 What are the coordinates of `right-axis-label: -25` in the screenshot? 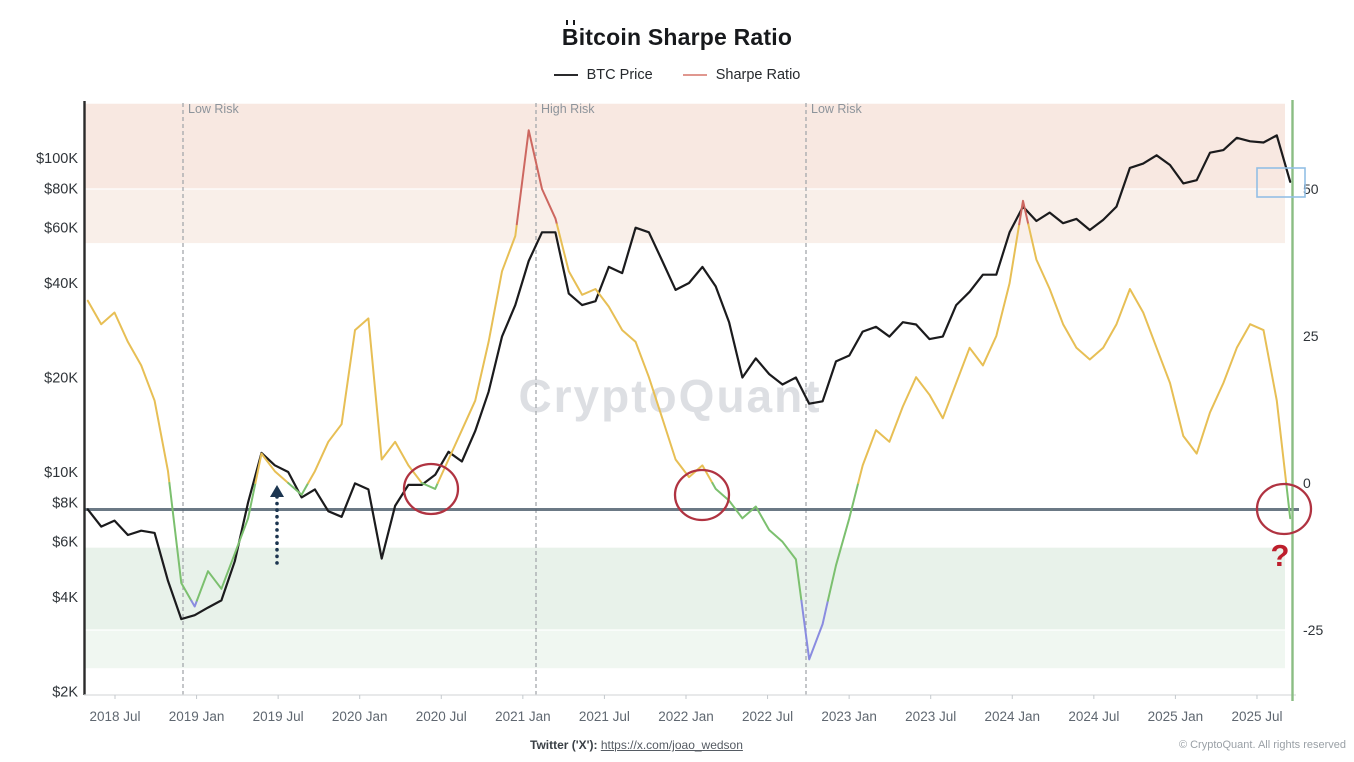 It's located at (1313, 630).